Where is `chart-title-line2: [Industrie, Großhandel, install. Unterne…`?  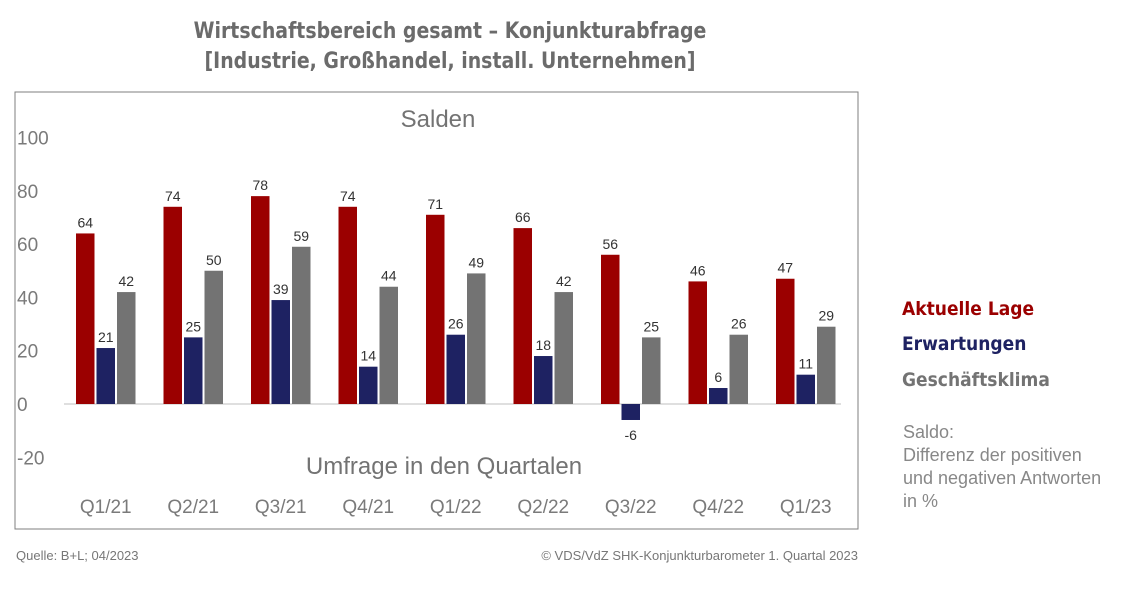 chart-title-line2: [Industrie, Großhandel, install. Unterne… is located at coordinates (450, 61).